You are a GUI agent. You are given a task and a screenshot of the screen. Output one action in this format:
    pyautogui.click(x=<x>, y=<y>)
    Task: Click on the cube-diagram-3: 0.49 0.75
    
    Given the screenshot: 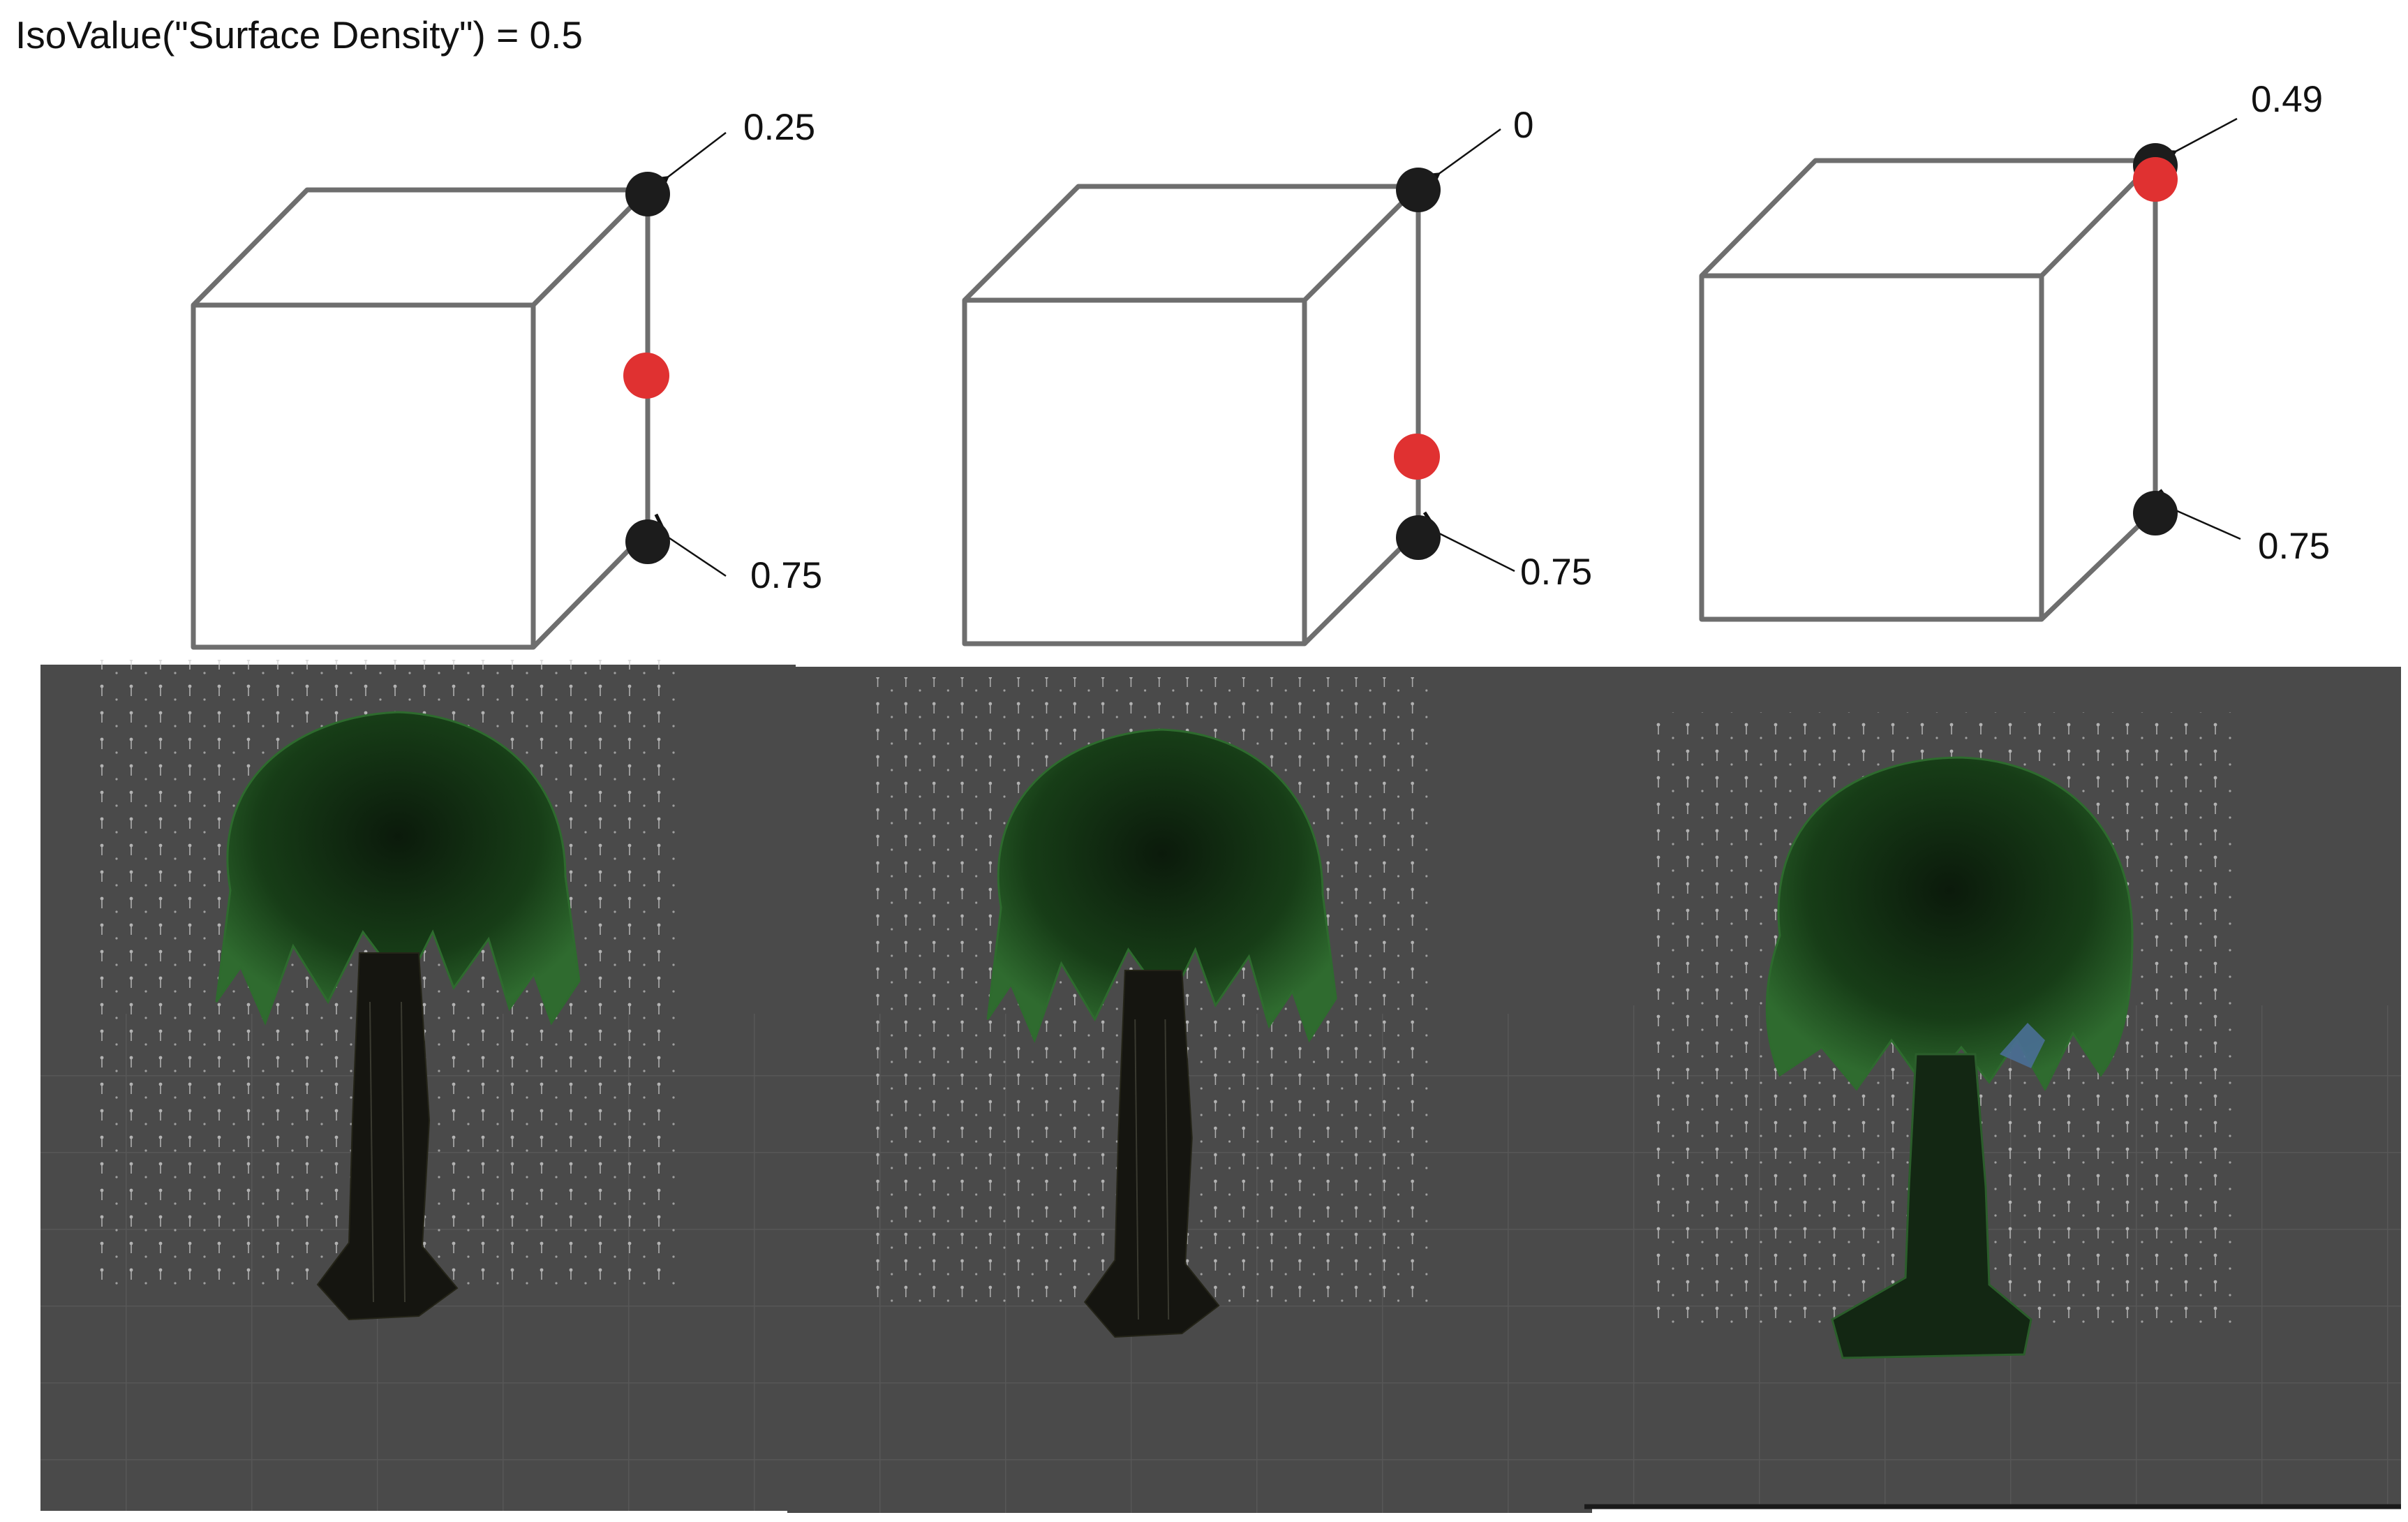 What is the action you would take?
    pyautogui.click(x=2014, y=350)
    